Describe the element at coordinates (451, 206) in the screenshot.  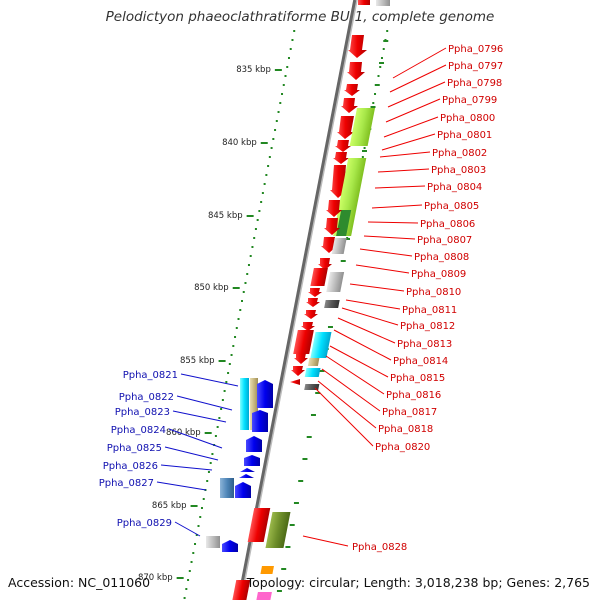
I see `gene-label: Ppha_0805` at that location.